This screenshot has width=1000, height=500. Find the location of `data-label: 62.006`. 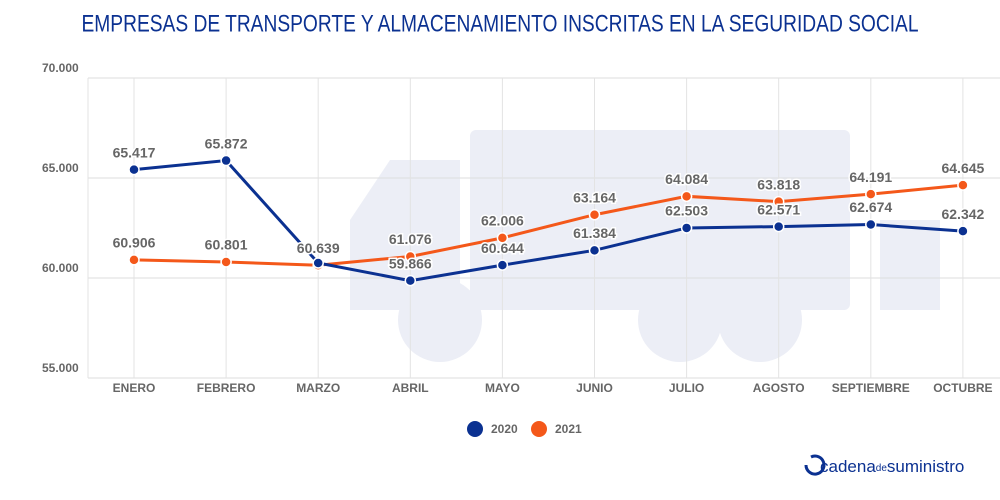

data-label: 62.006 is located at coordinates (502, 221).